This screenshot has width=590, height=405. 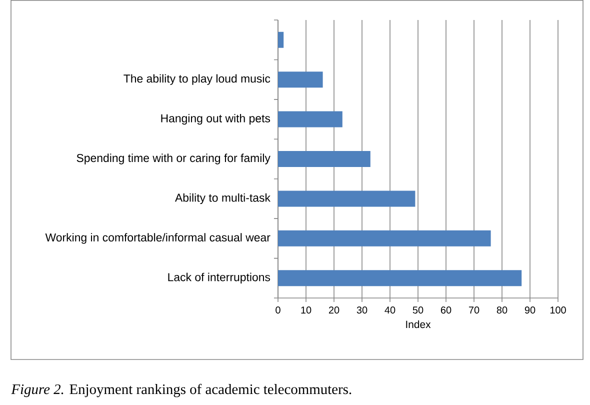 I want to click on x-tick-label: 80, so click(x=502, y=310).